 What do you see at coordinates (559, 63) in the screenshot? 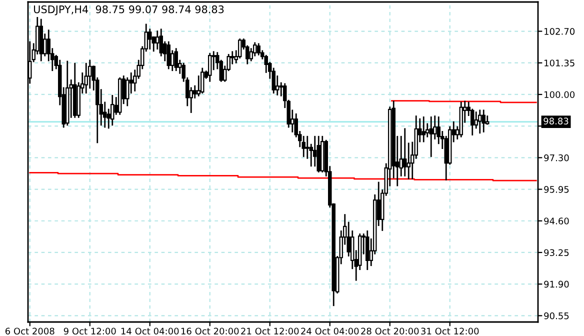
I see `y-tick-label: 101.35` at bounding box center [559, 63].